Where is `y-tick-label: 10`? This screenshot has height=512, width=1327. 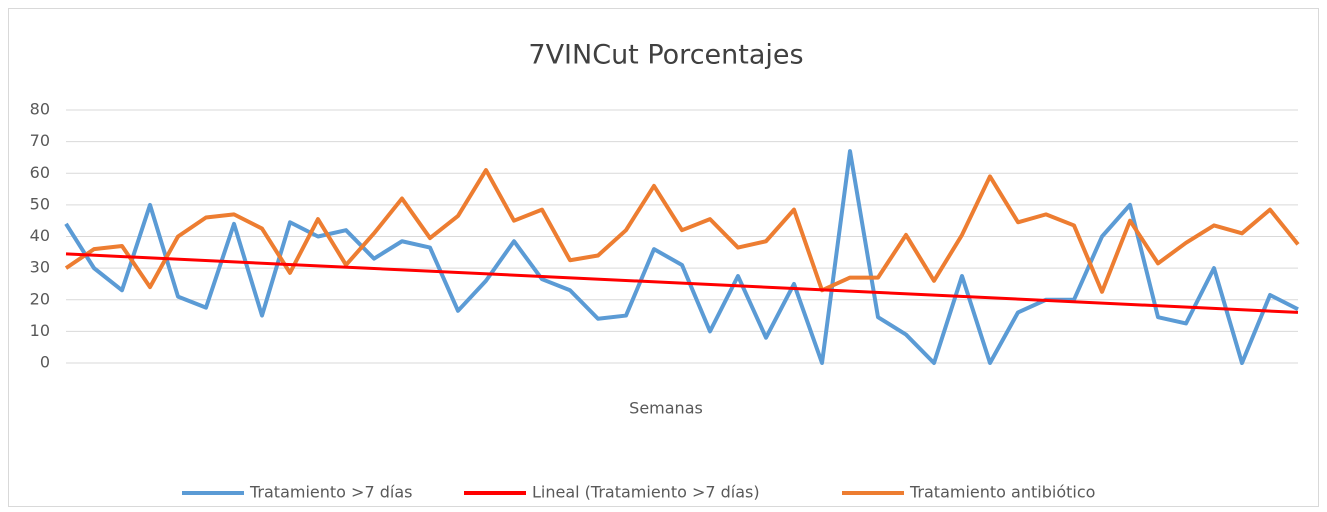 y-tick-label: 10 is located at coordinates (40, 330).